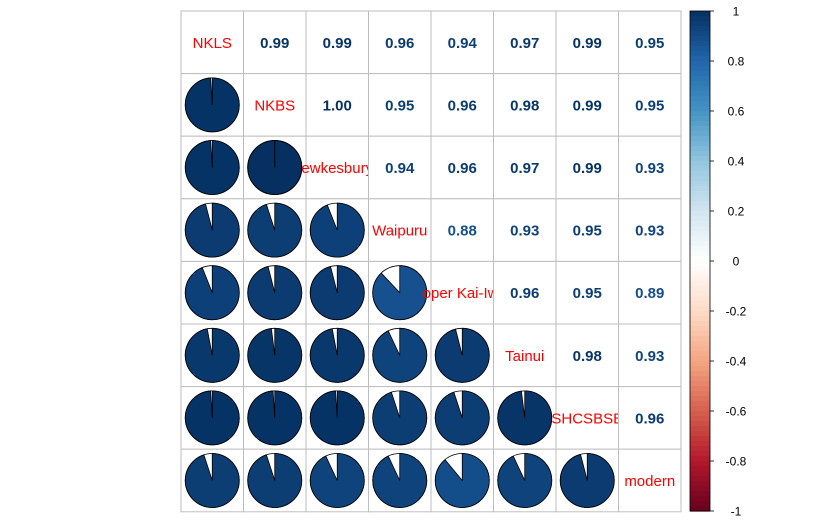 The image size is (828, 522). What do you see at coordinates (587, 418) in the screenshot?
I see `cell-shcsbsb-shcsbsb: SHCSBSB` at bounding box center [587, 418].